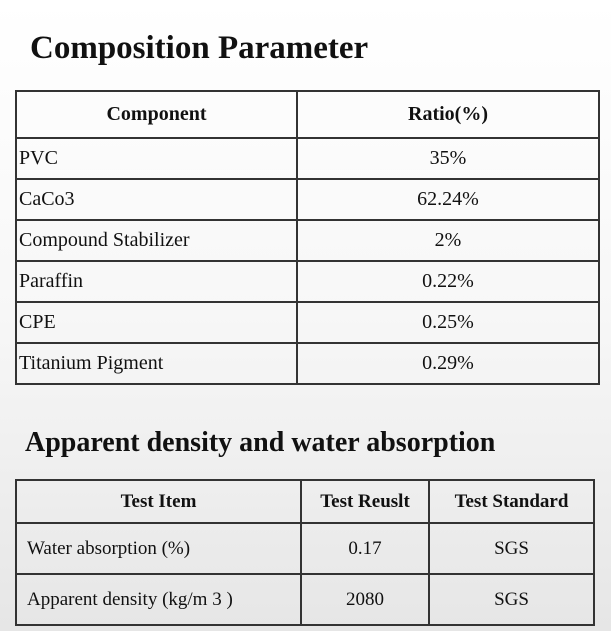 Image resolution: width=611 pixels, height=631 pixels. What do you see at coordinates (448, 322) in the screenshot?
I see `table-cell: 0.25%` at bounding box center [448, 322].